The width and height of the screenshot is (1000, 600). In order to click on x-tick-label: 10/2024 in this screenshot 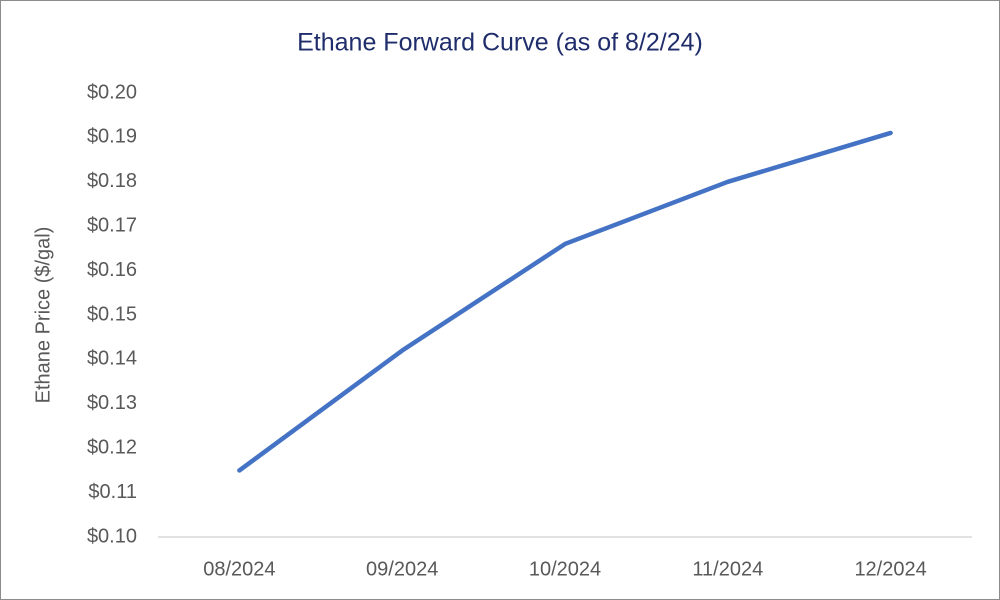, I will do `click(565, 569)`.